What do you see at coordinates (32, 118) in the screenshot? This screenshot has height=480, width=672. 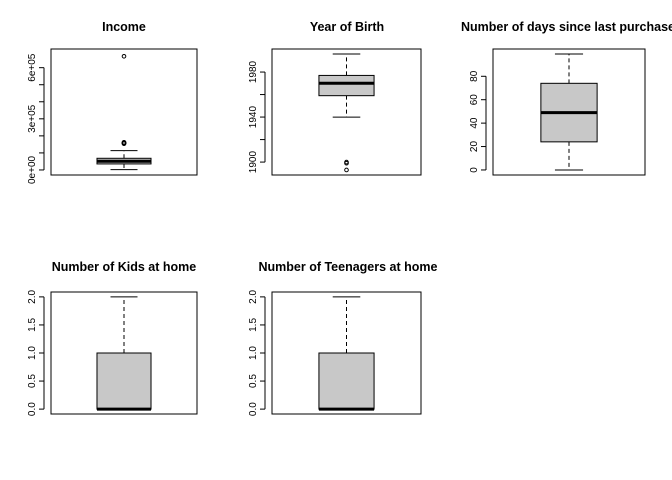 I see `y-tick-label: 3e+05` at bounding box center [32, 118].